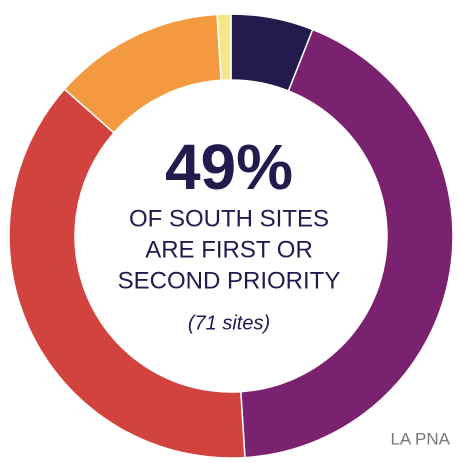 This screenshot has height=463, width=458. I want to click on headline: 49%, so click(229, 167).